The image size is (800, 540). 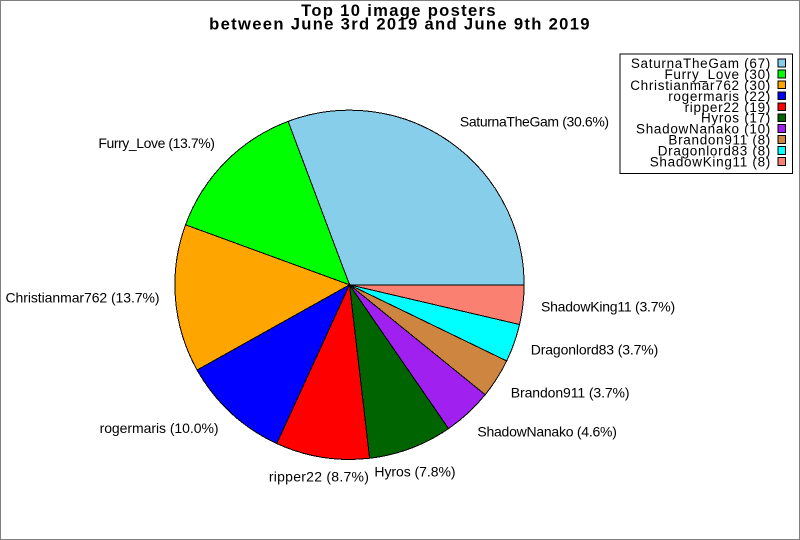 I want to click on svg-text: ShadowKing11 (3.7%), so click(x=608, y=307).